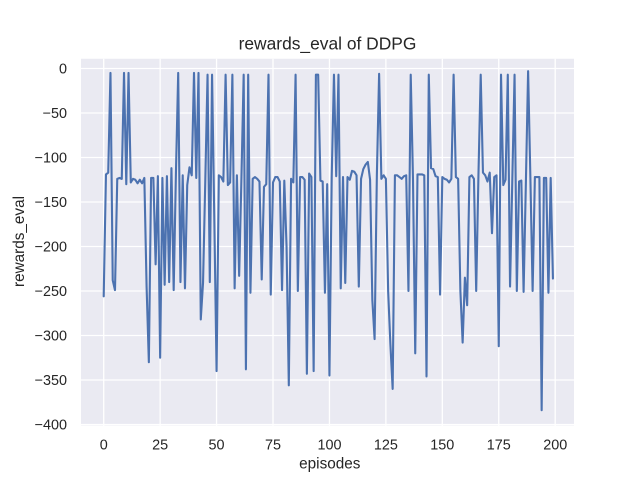 This screenshot has width=640, height=480. I want to click on svg-text: rewards_eval, so click(19, 241).